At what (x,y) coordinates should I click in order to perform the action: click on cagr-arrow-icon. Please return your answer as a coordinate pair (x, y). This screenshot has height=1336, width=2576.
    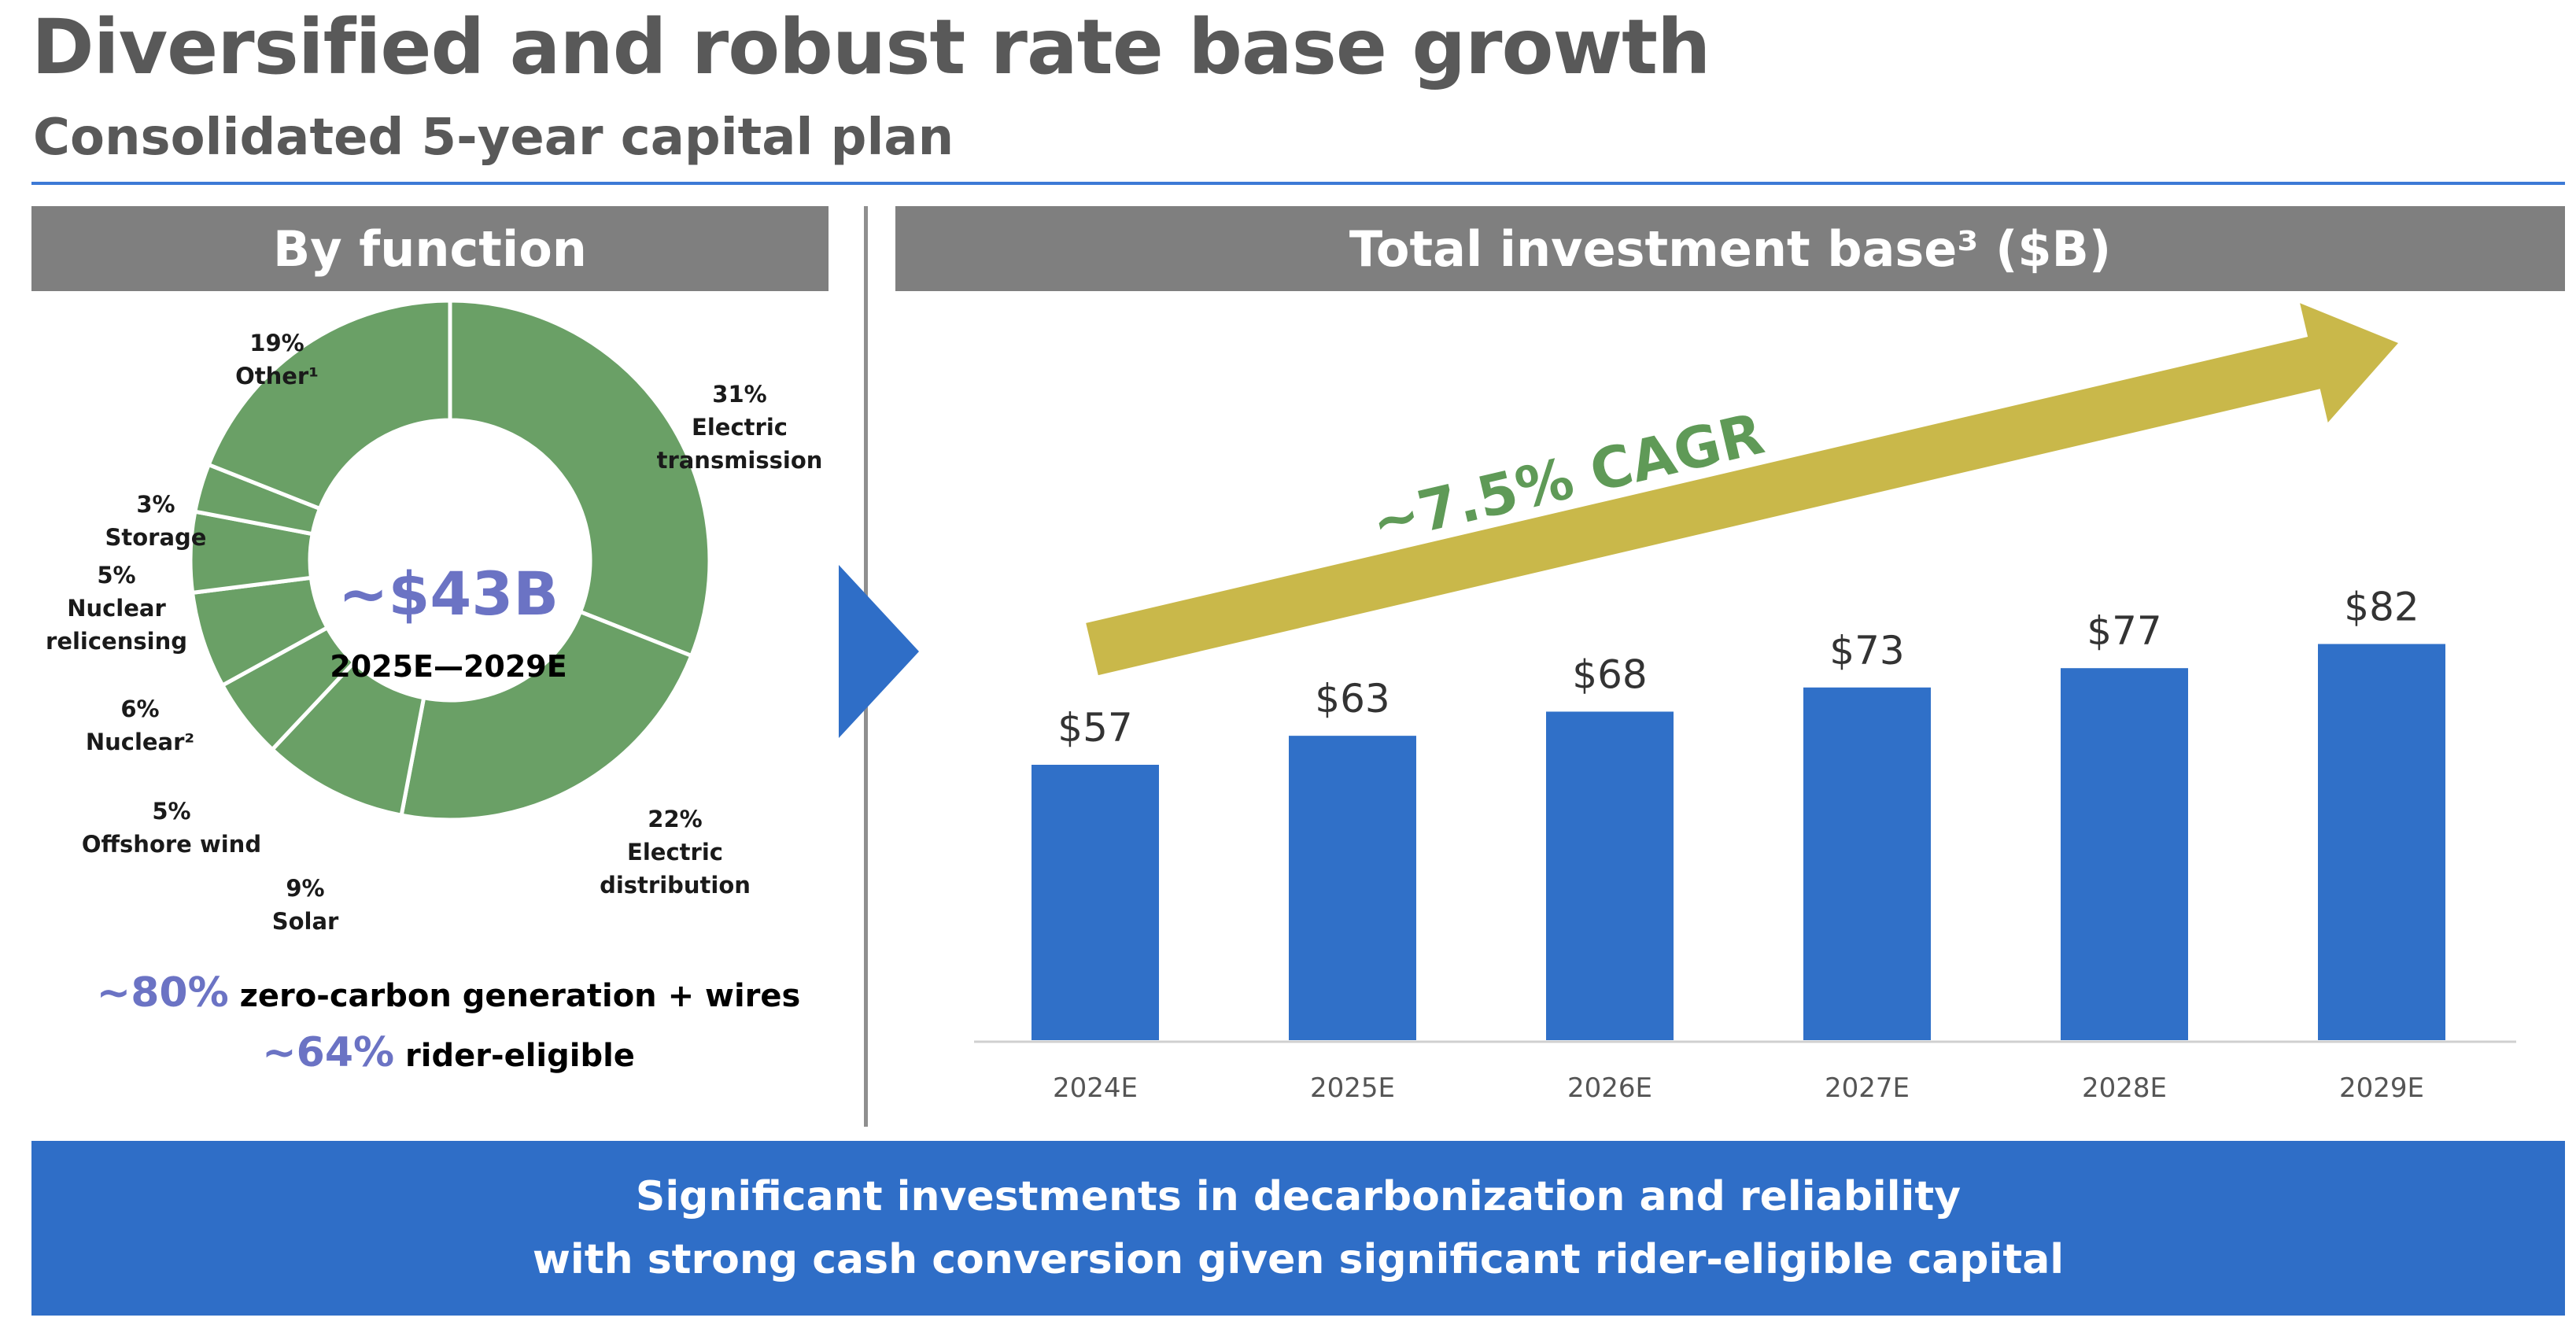
    Looking at the image, I should click on (1742, 490).